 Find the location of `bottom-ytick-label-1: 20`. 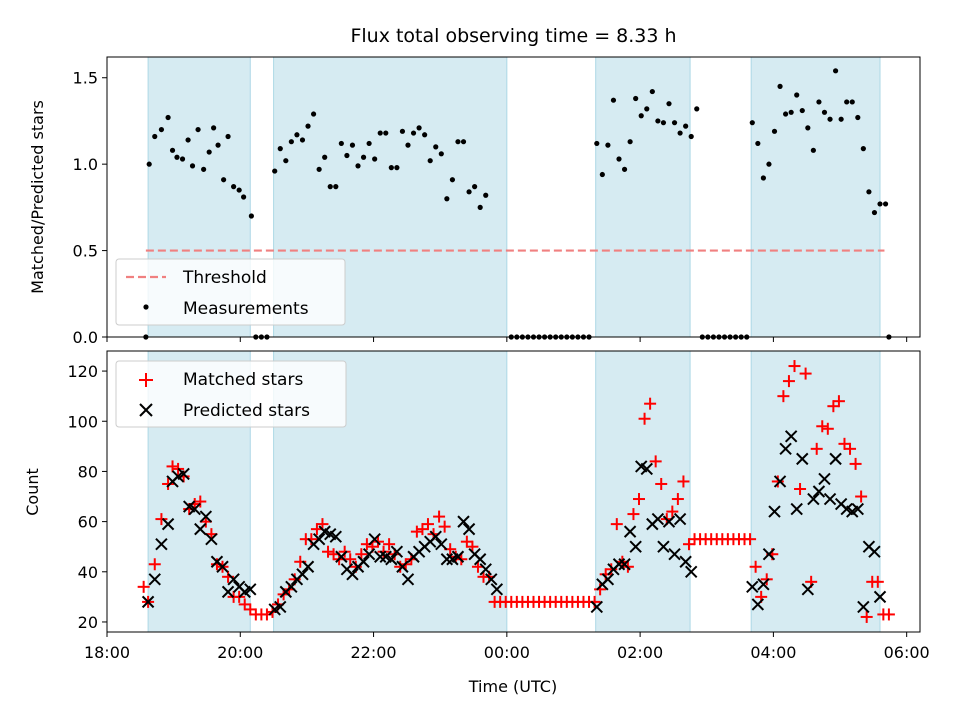

bottom-ytick-label-1: 20 is located at coordinates (88, 622).